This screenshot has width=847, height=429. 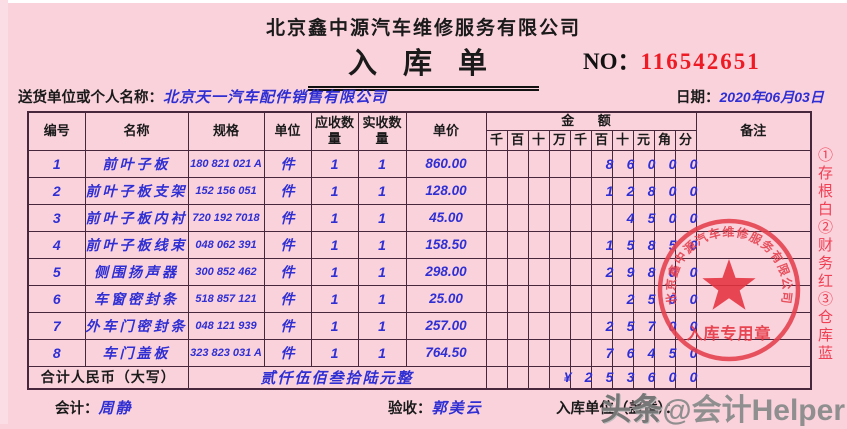 I want to click on cell-name: 前叶子板内衬, so click(x=136, y=217).